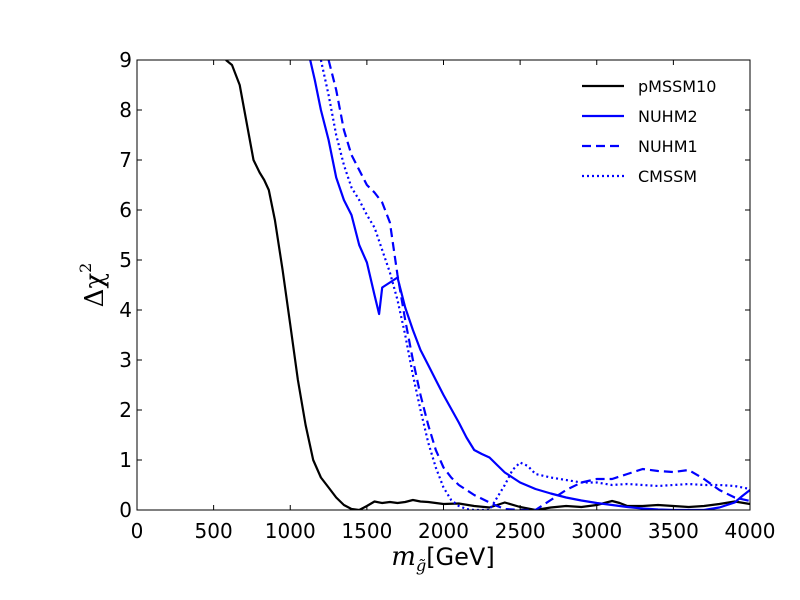 This screenshot has height=600, width=800. Describe the element at coordinates (673, 531) in the screenshot. I see `x-tick-label: 3500` at that location.